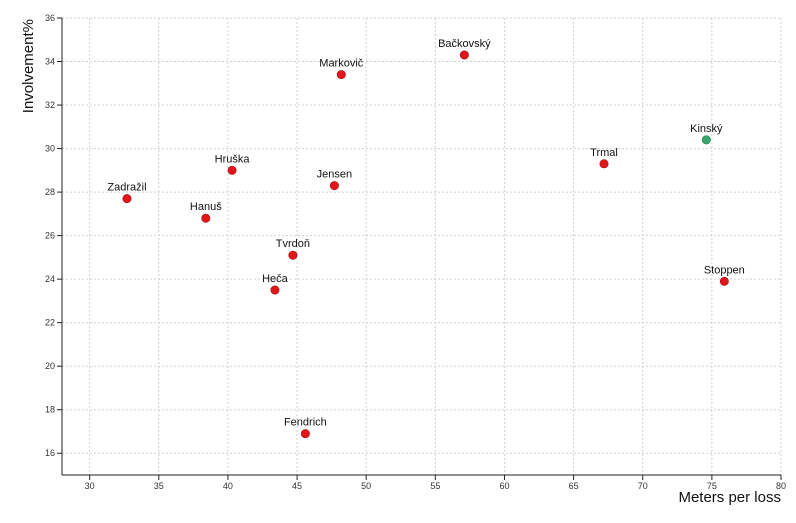 The image size is (796, 523). Describe the element at coordinates (724, 270) in the screenshot. I see `data-point-label: Stoppen` at that location.